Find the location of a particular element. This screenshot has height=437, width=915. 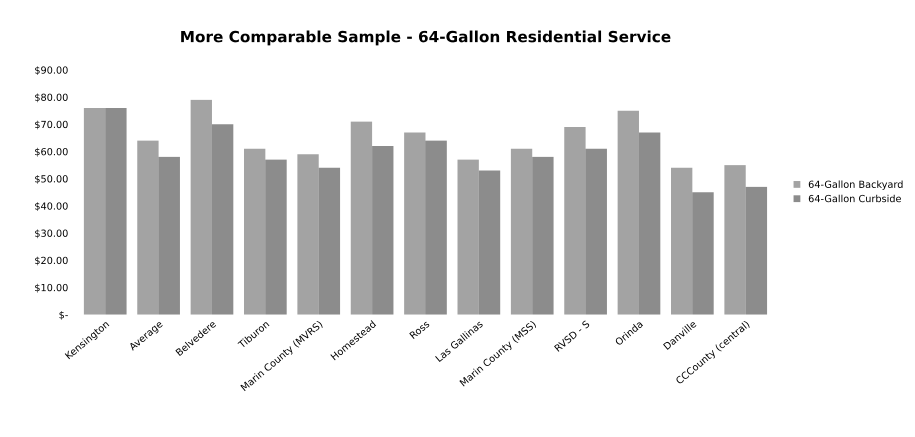

y-tick-label: $70.00 is located at coordinates (51, 125).